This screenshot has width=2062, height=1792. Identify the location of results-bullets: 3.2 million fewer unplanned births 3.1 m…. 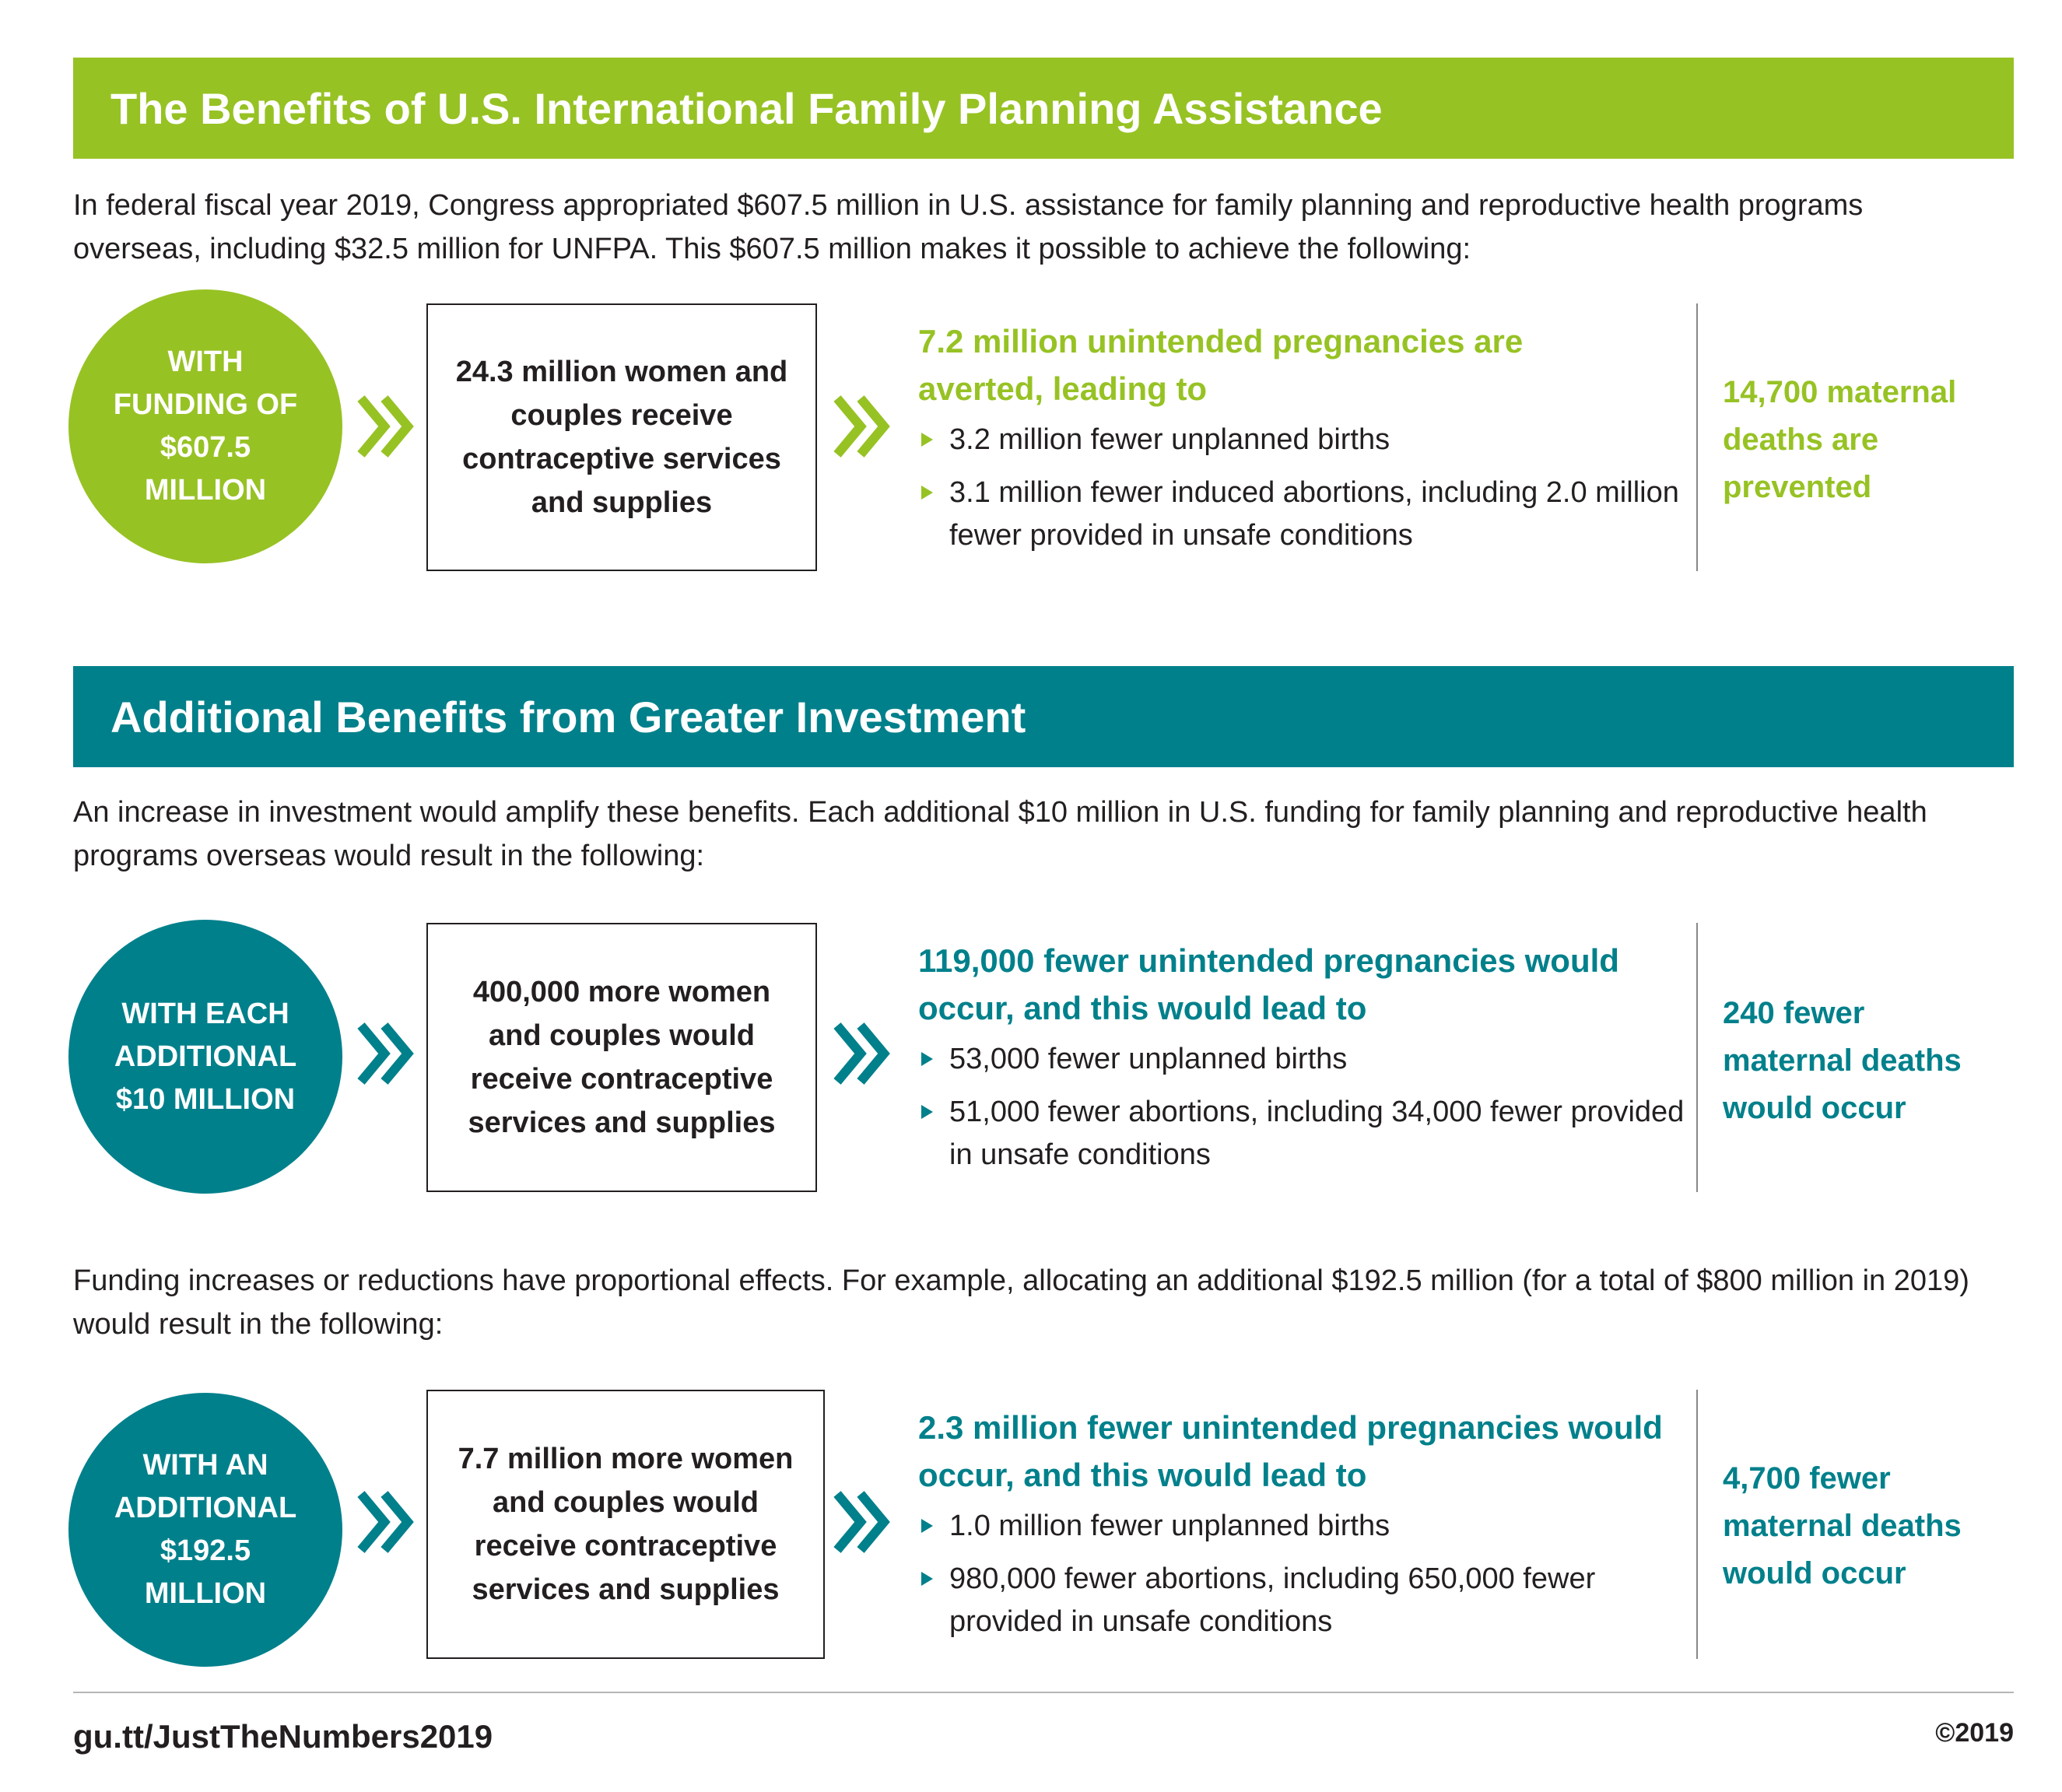
(1307, 488).